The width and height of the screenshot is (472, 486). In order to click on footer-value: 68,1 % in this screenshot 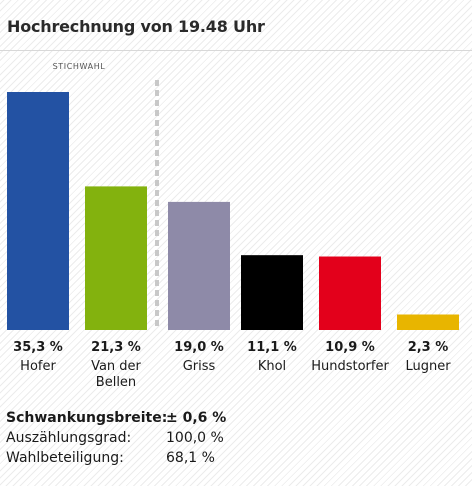, I will do `click(190, 458)`.